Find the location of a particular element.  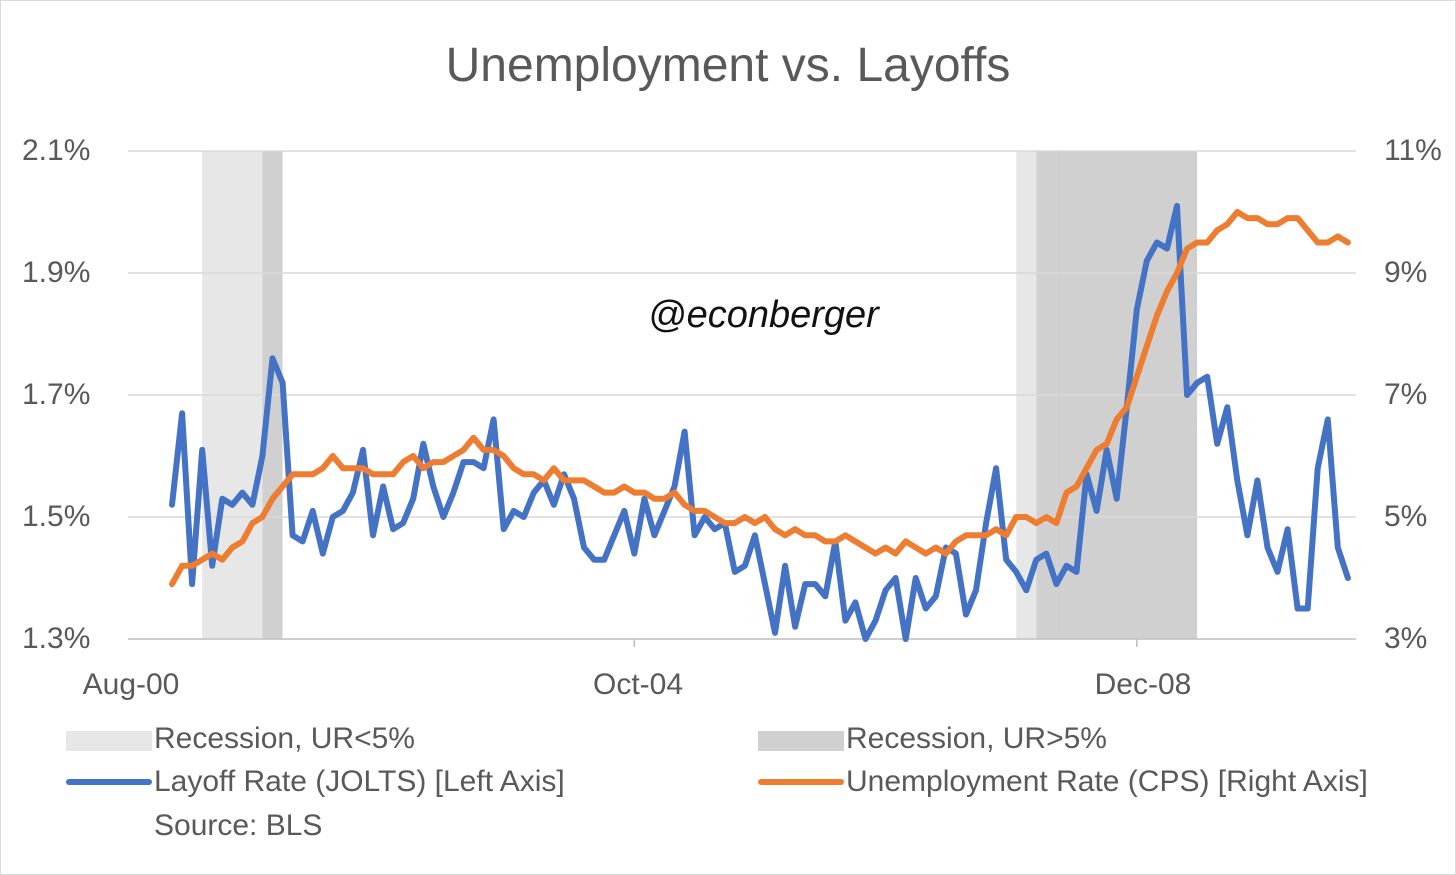

legend-label-layoff: Layoff Rate (JOLTS) [Left Axis] is located at coordinates (359, 781).